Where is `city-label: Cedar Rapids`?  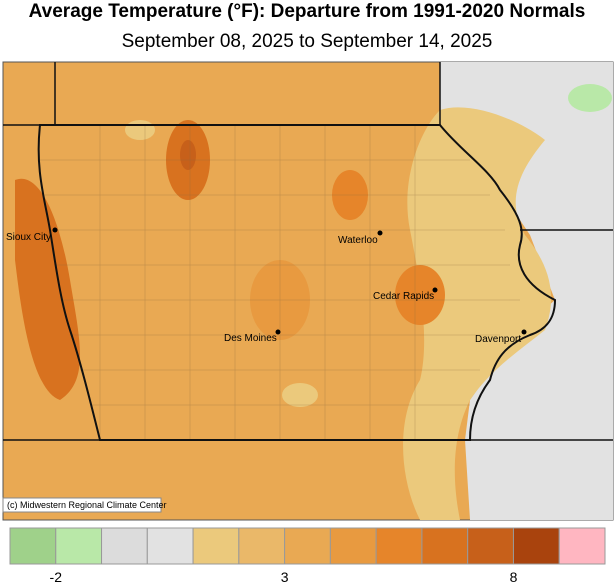
city-label: Cedar Rapids is located at coordinates (403, 296).